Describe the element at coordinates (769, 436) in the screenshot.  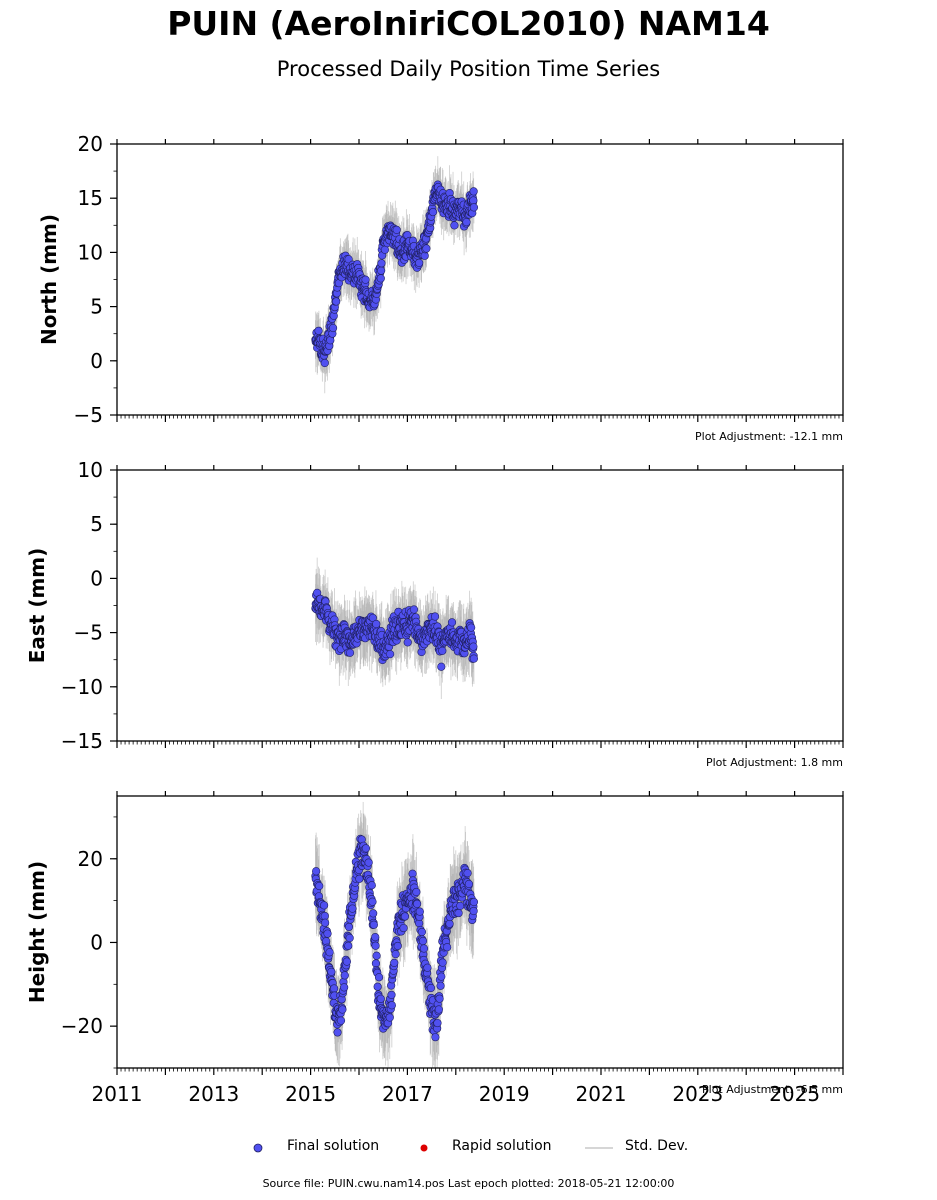
I see `plot-adjustment: Plot Adjustment: -12.1 mm` at that location.